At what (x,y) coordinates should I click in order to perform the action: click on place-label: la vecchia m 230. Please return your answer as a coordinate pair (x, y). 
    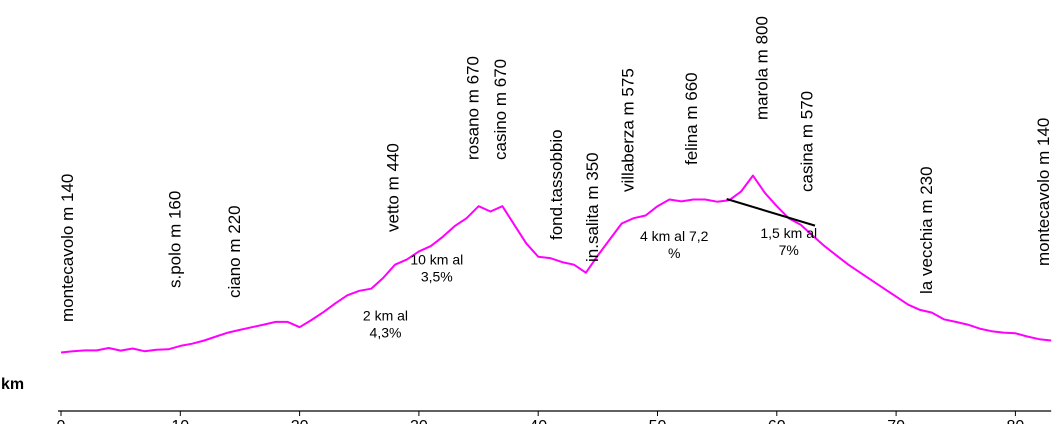
    Looking at the image, I should click on (926, 230).